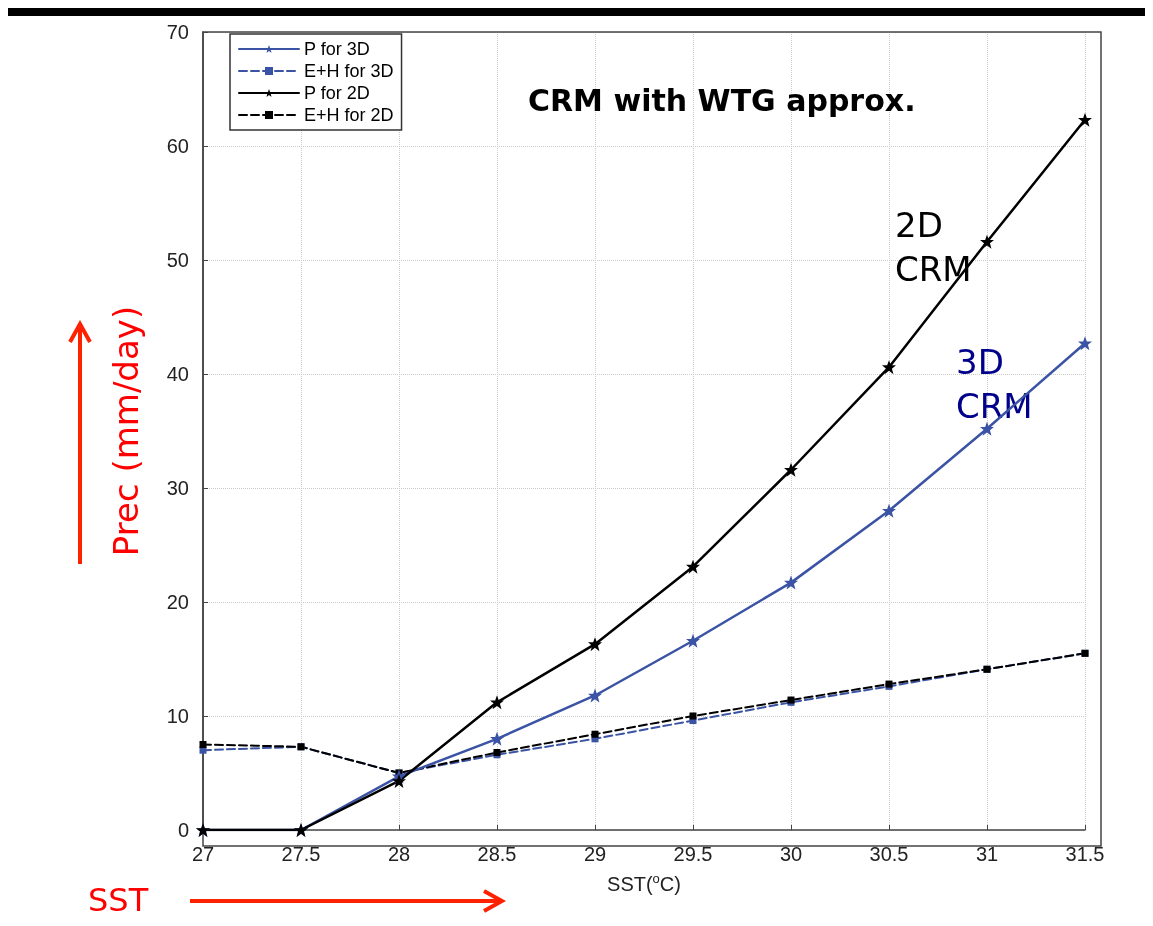  Describe the element at coordinates (987, 854) in the screenshot. I see `x-tick-label: 31` at that location.